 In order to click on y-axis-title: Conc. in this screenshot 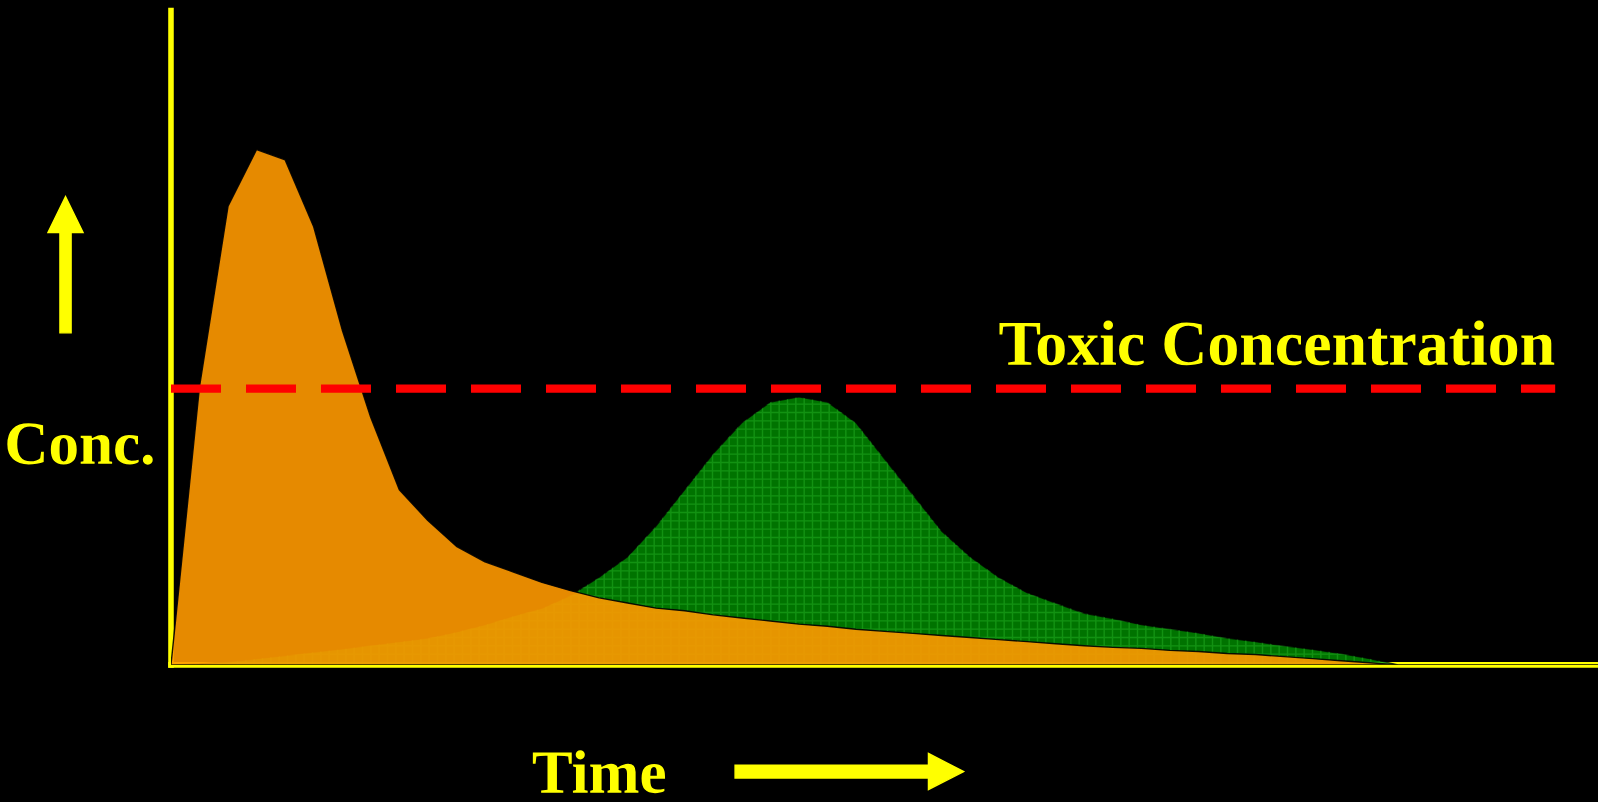, I will do `click(80, 444)`.